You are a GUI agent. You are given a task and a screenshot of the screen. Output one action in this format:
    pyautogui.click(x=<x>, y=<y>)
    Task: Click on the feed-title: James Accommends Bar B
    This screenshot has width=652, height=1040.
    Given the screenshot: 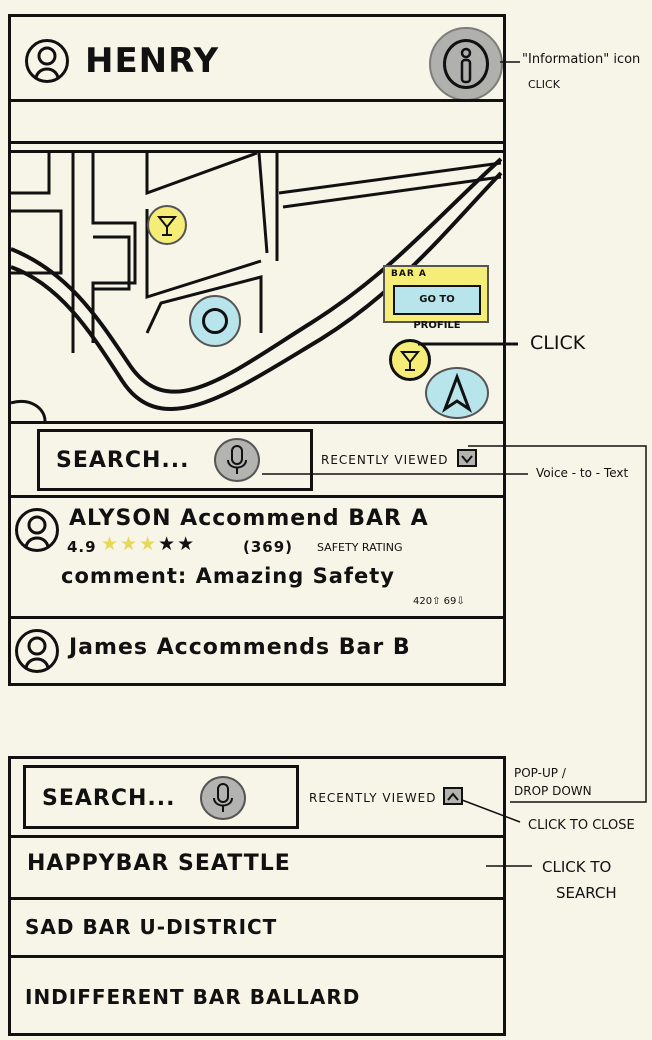 What is the action you would take?
    pyautogui.click(x=240, y=647)
    